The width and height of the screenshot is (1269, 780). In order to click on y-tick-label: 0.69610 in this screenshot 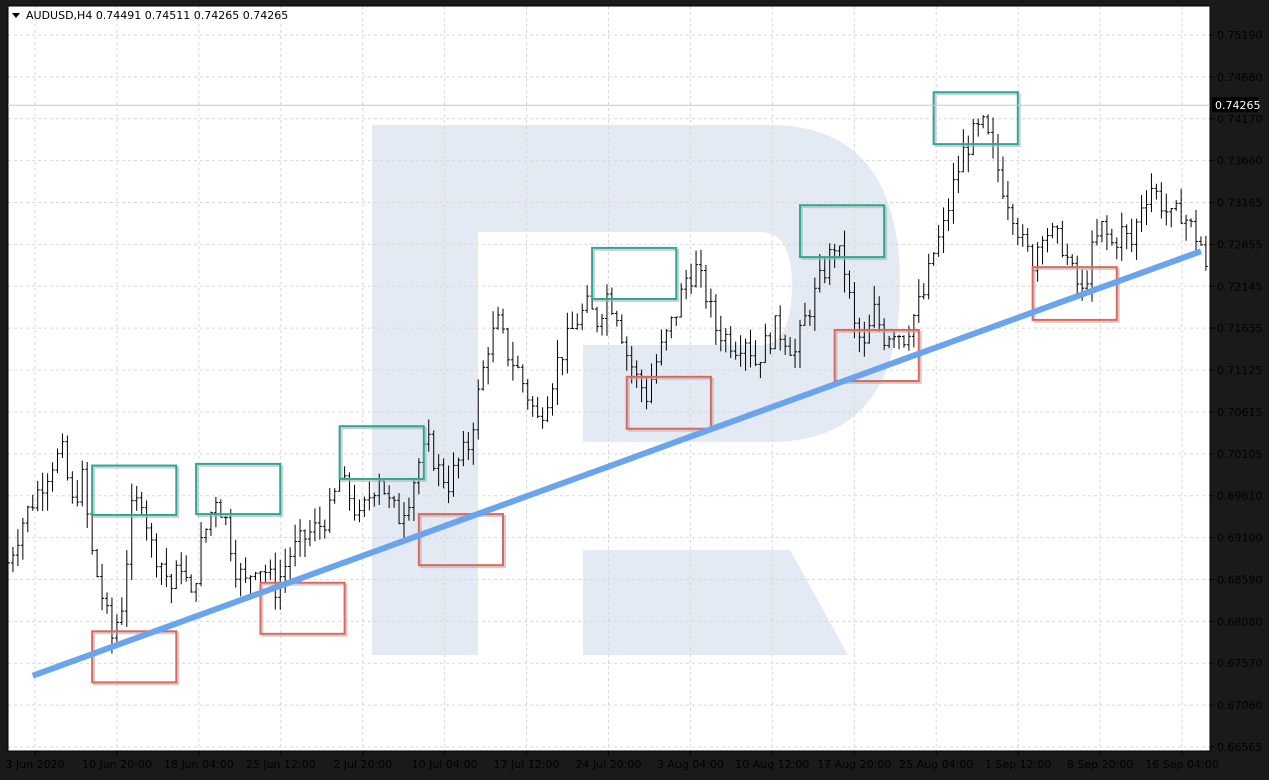, I will do `click(1240, 496)`.